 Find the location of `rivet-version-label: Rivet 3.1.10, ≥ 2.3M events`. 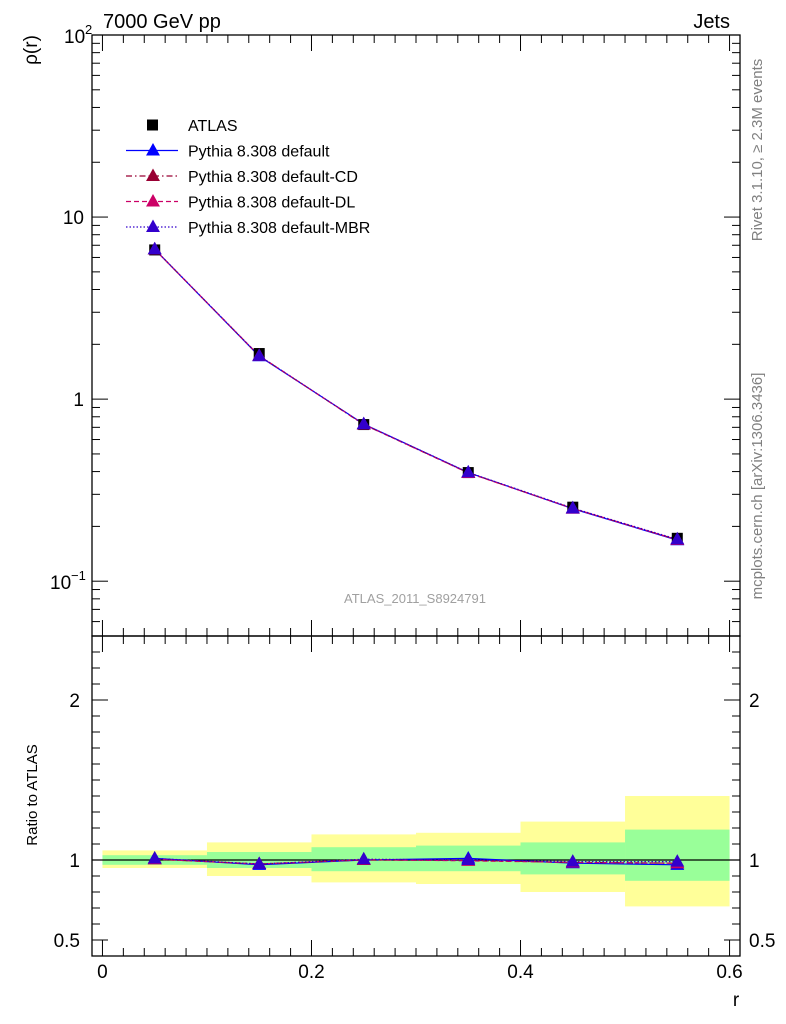

rivet-version-label: Rivet 3.1.10, ≥ 2.3M events is located at coordinates (757, 150).